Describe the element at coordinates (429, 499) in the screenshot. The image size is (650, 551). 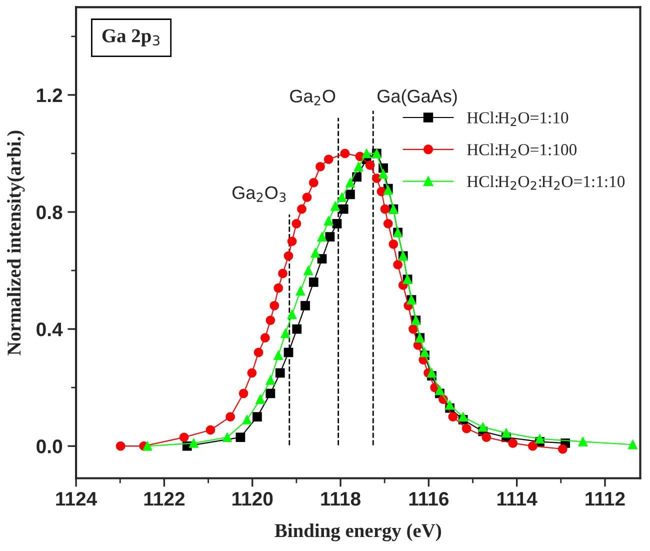
I see `x-tick-label: 1116` at that location.